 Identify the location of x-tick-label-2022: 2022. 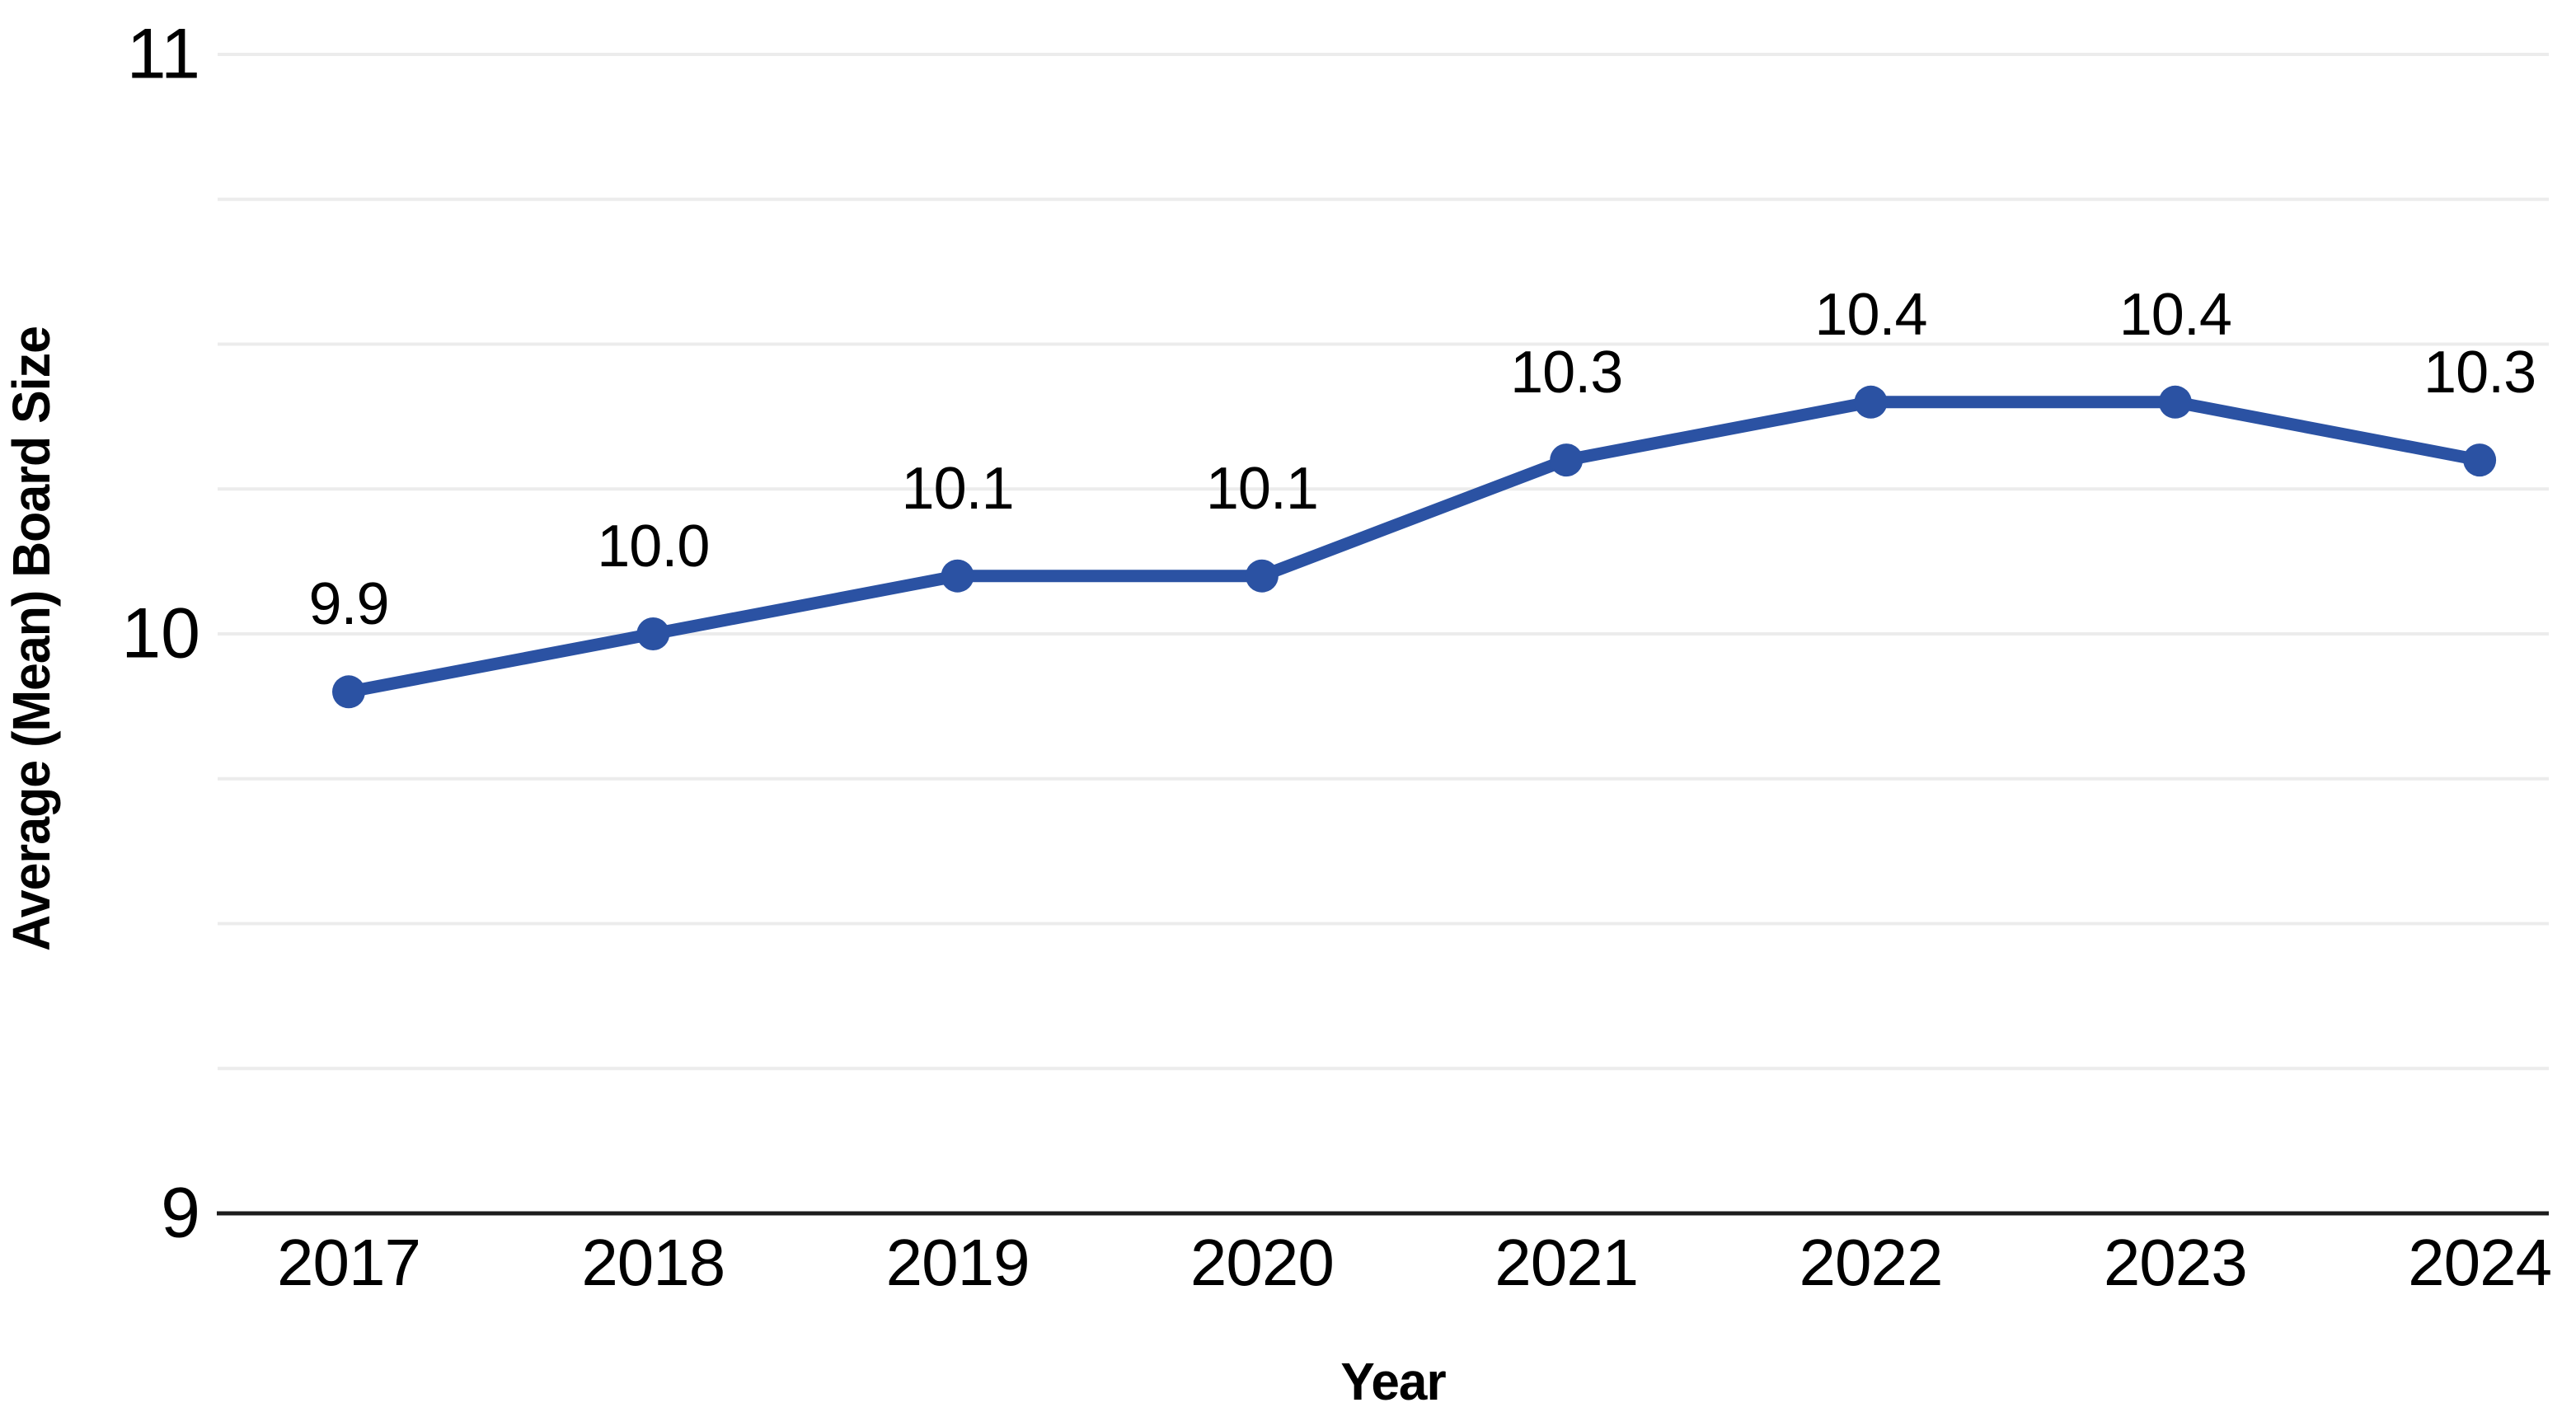
(1871, 1262).